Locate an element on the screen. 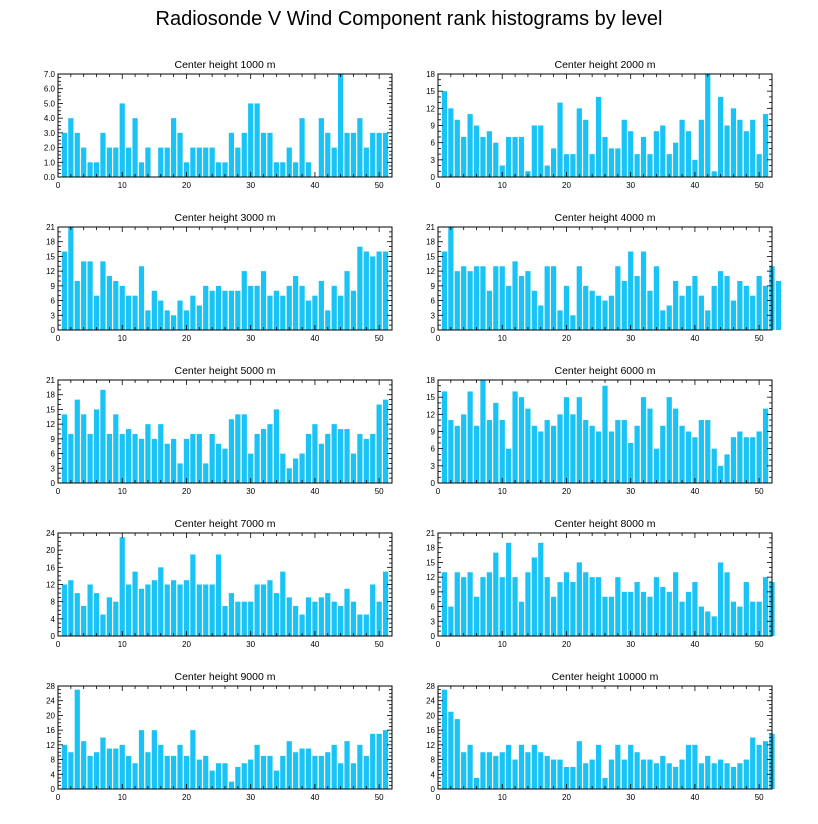 This screenshot has height=824, width=818. y-tick-label: 0 is located at coordinates (433, 330).